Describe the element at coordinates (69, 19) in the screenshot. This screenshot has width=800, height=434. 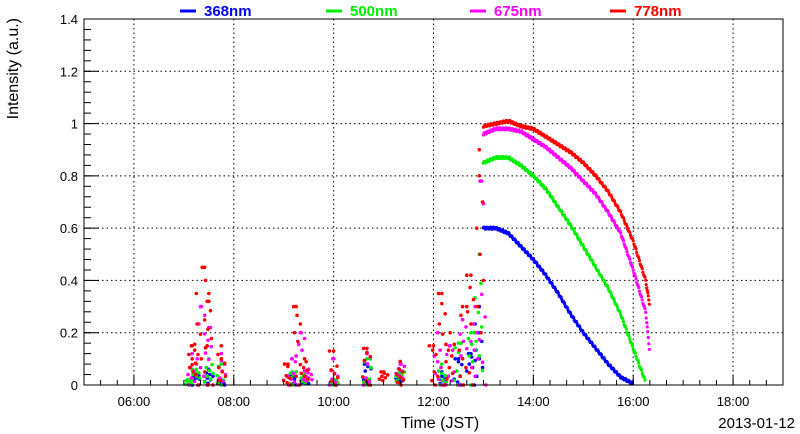
I see `y-tick-label: 1.4` at that location.